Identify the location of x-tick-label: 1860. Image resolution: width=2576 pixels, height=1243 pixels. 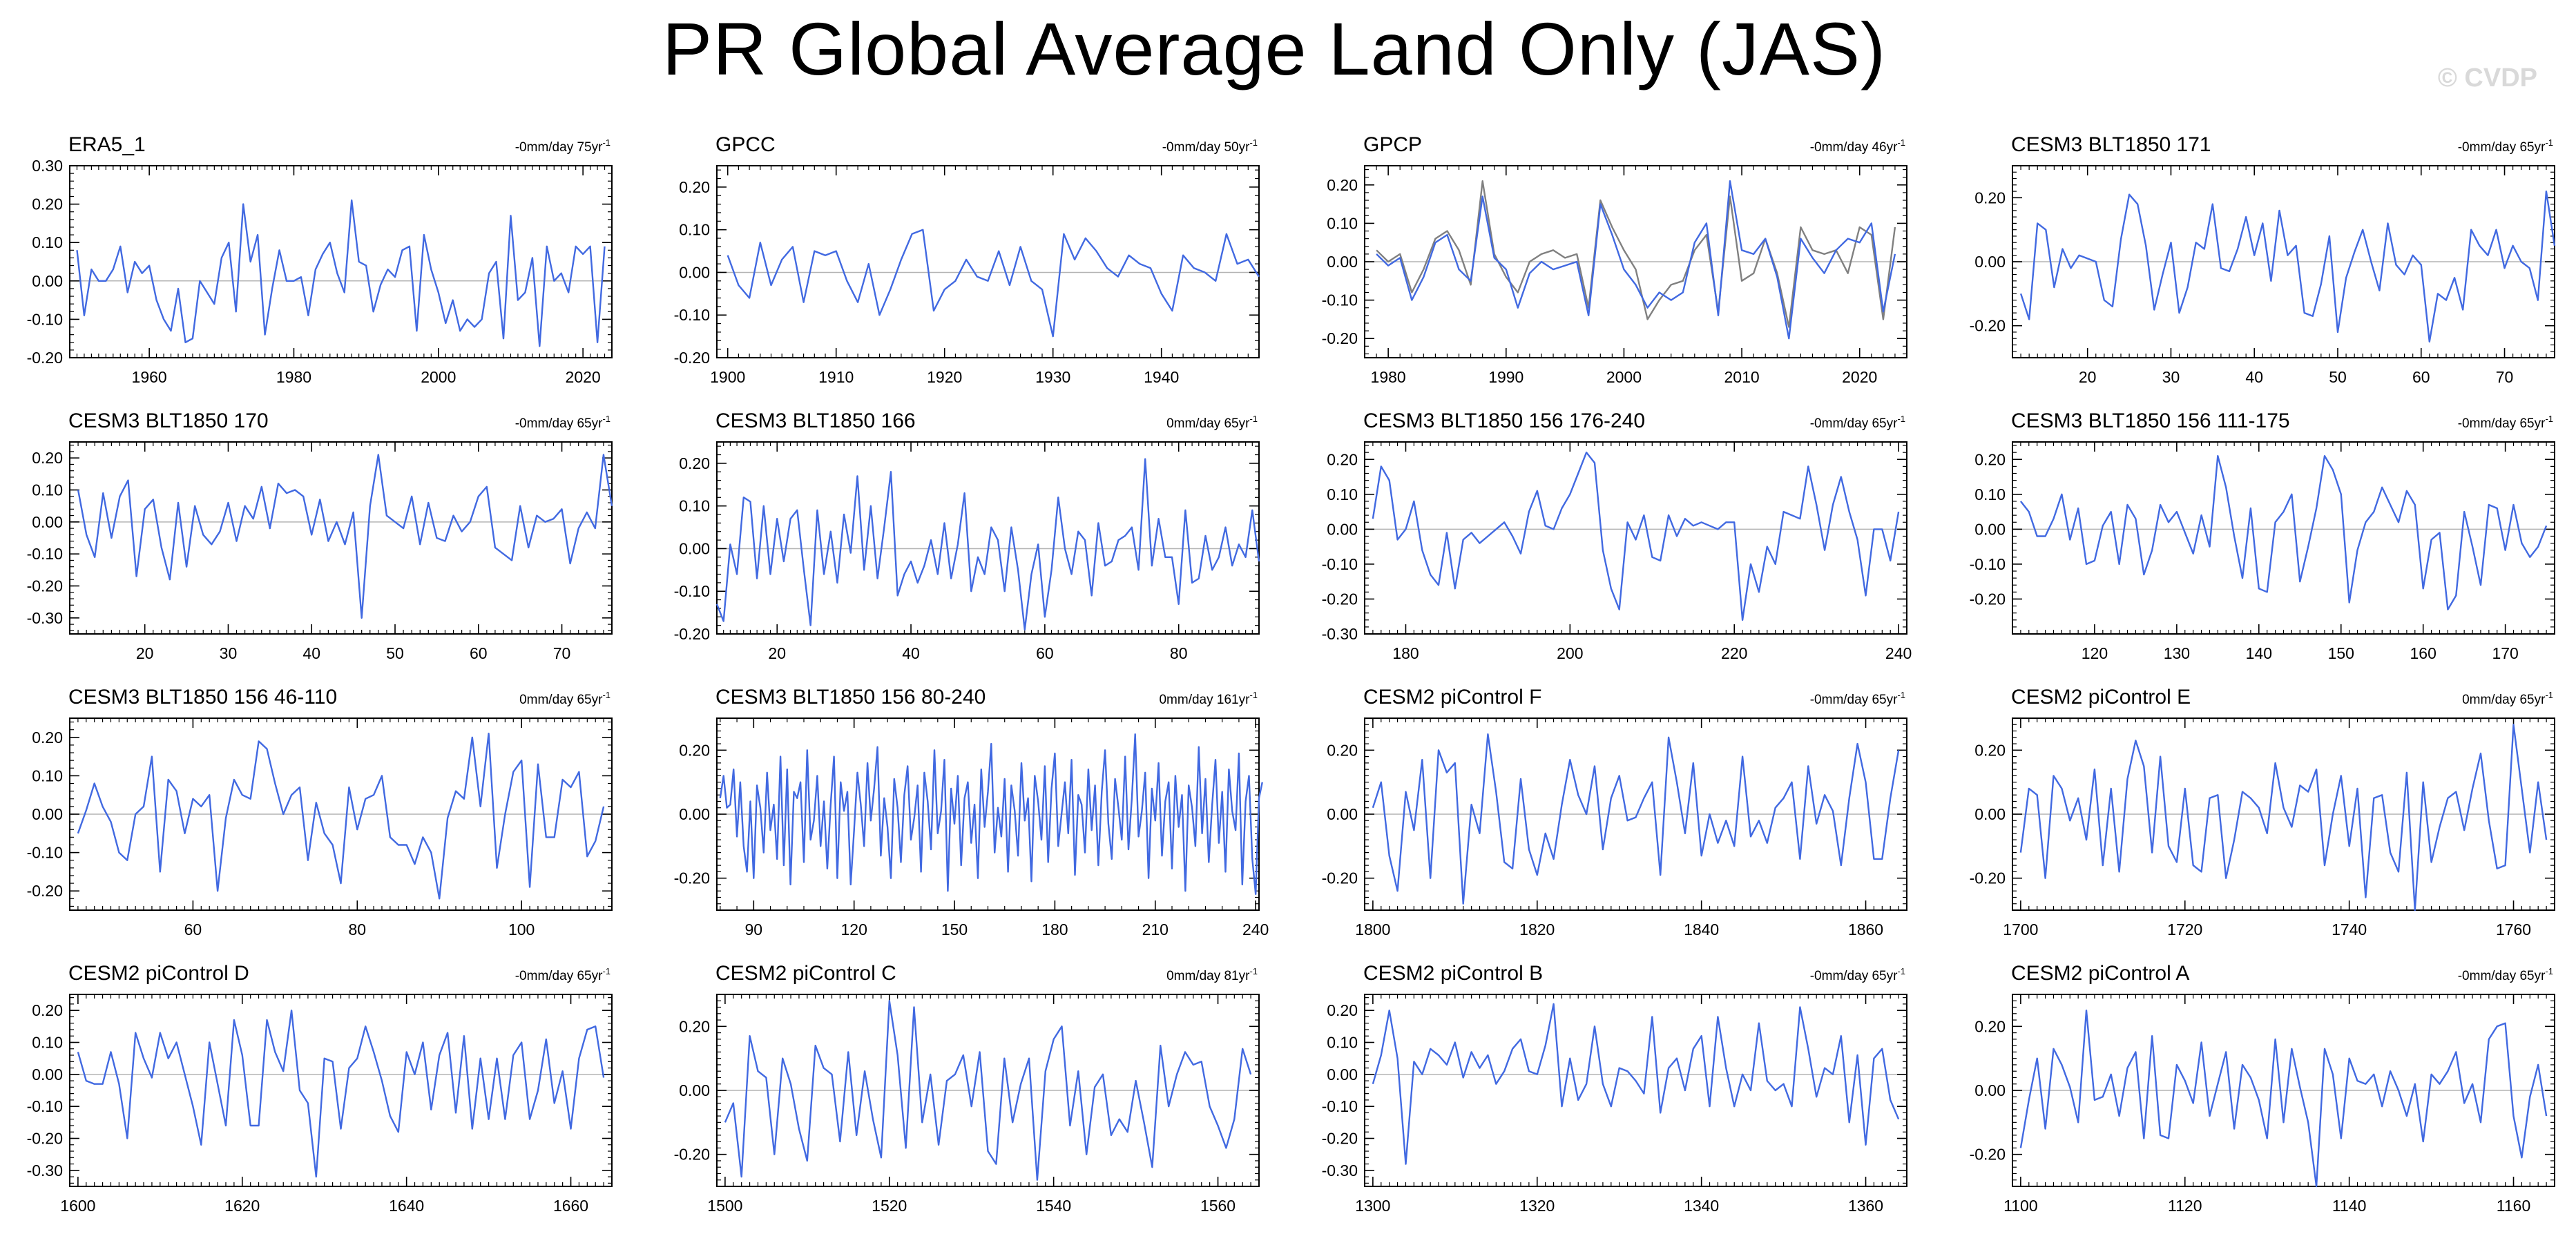
(1865, 929).